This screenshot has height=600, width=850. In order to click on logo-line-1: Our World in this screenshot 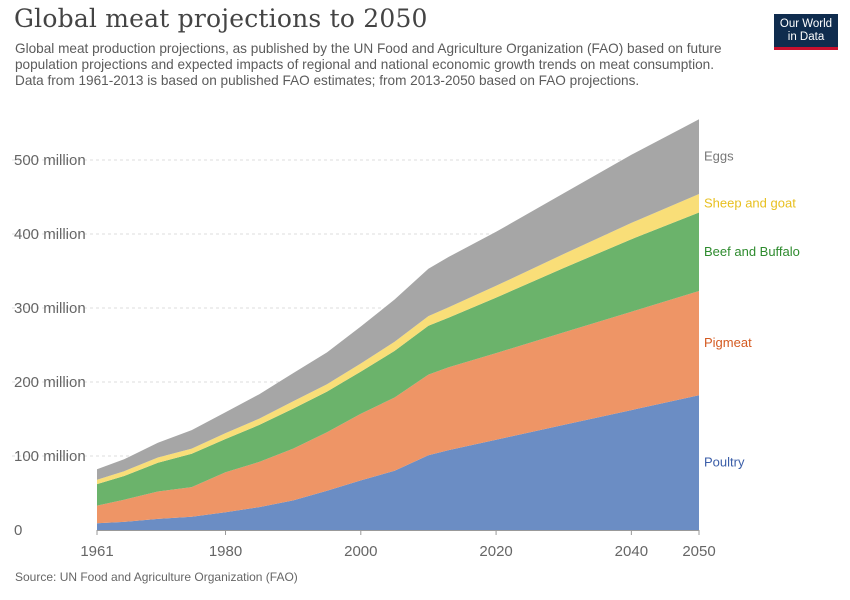, I will do `click(806, 24)`.